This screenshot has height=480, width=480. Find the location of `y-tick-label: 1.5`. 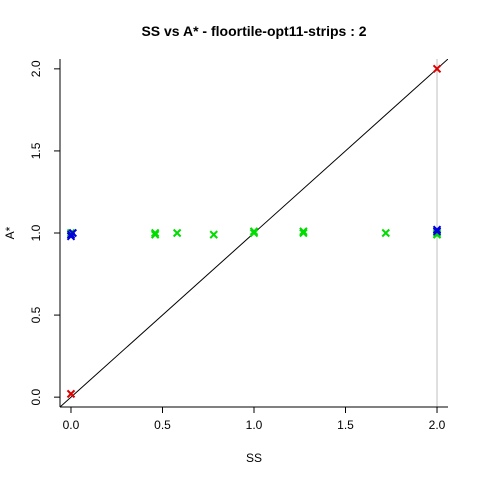

y-tick-label: 1.5 is located at coordinates (36, 150).